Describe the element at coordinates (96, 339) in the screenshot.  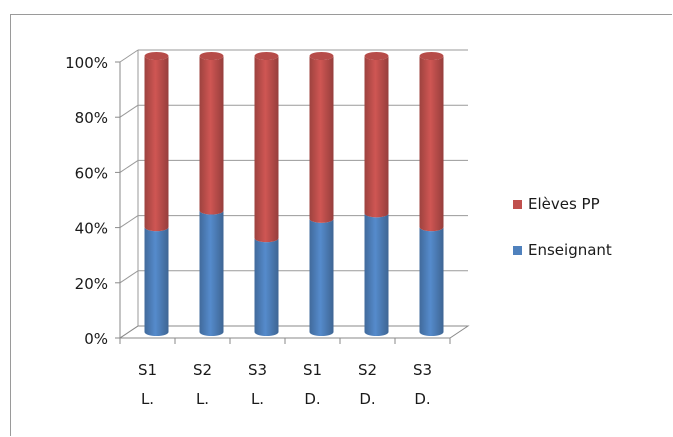
I see `y-tick-label: 0%` at that location.